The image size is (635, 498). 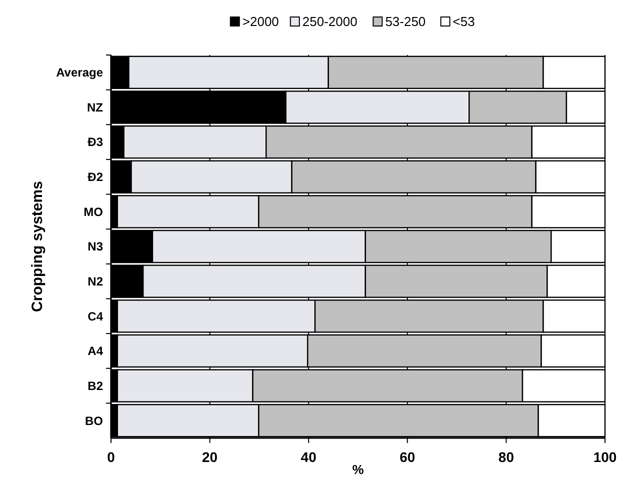 What do you see at coordinates (260, 21) in the screenshot?
I see `legend-label: >2000` at bounding box center [260, 21].